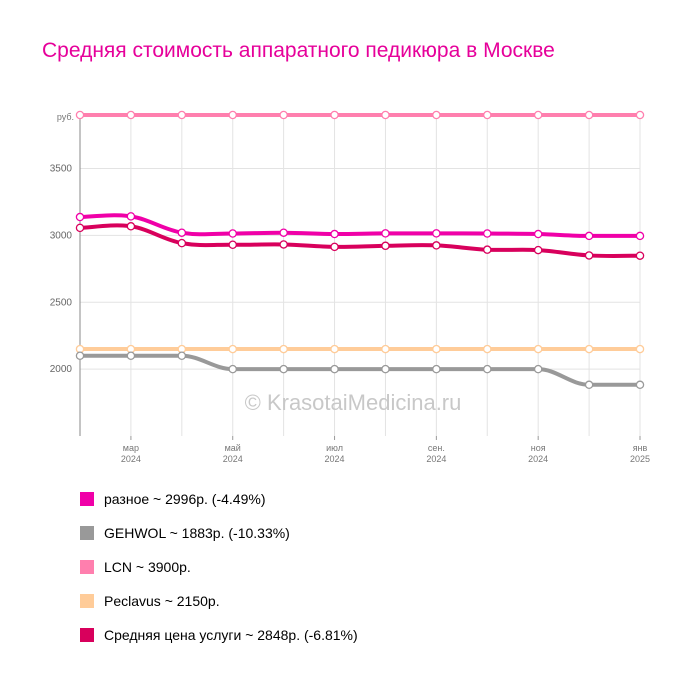 This screenshot has width=700, height=680. Describe the element at coordinates (436, 448) in the screenshot. I see `x-tick-label-month: сен.` at that location.